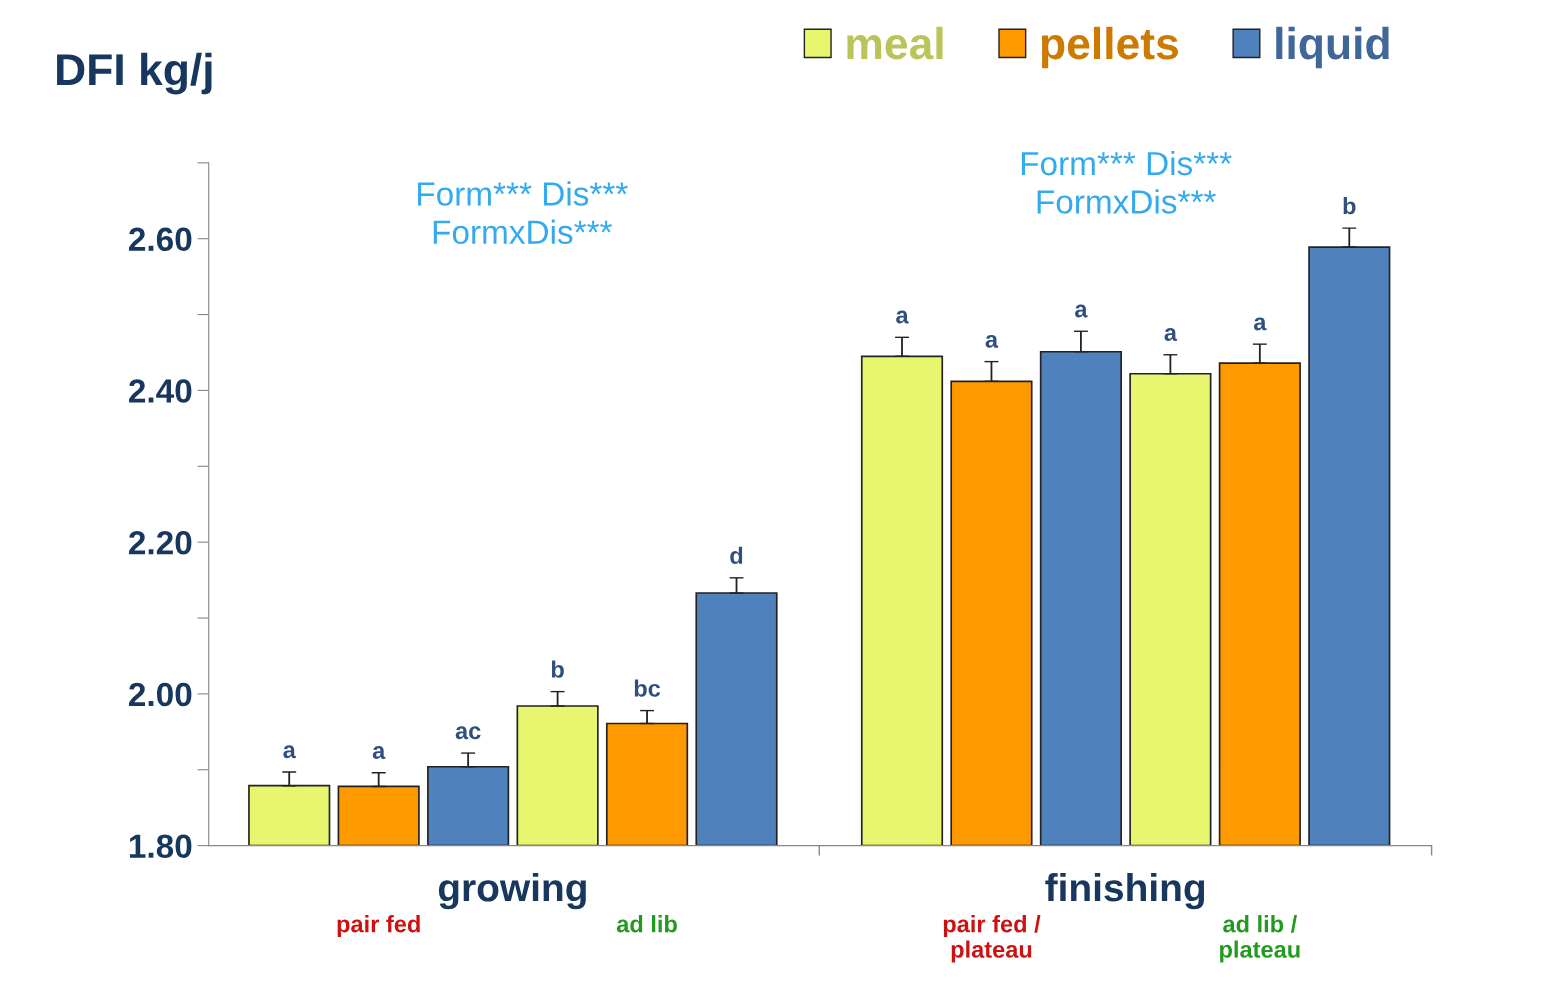 This screenshot has width=1546, height=981. What do you see at coordinates (160, 542) in the screenshot?
I see `y-tick-label: 2.20` at bounding box center [160, 542].